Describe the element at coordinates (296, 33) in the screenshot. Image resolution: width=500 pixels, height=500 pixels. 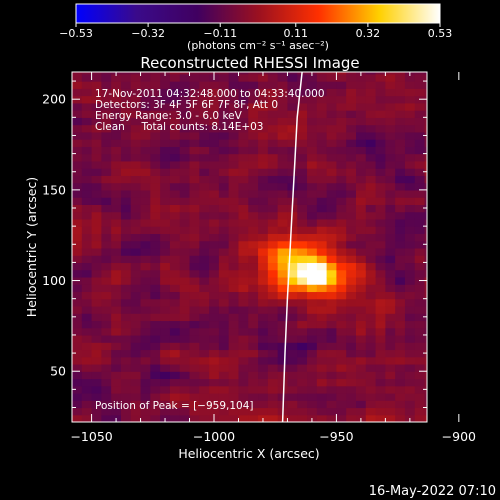
I see `colorbar-tick-label: 0.11` at that location.